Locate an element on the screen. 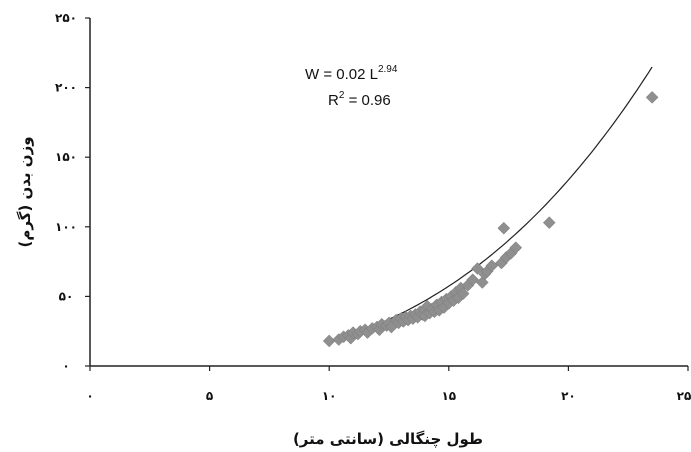  r-squared-label: R2 = 0.96 is located at coordinates (359, 99).